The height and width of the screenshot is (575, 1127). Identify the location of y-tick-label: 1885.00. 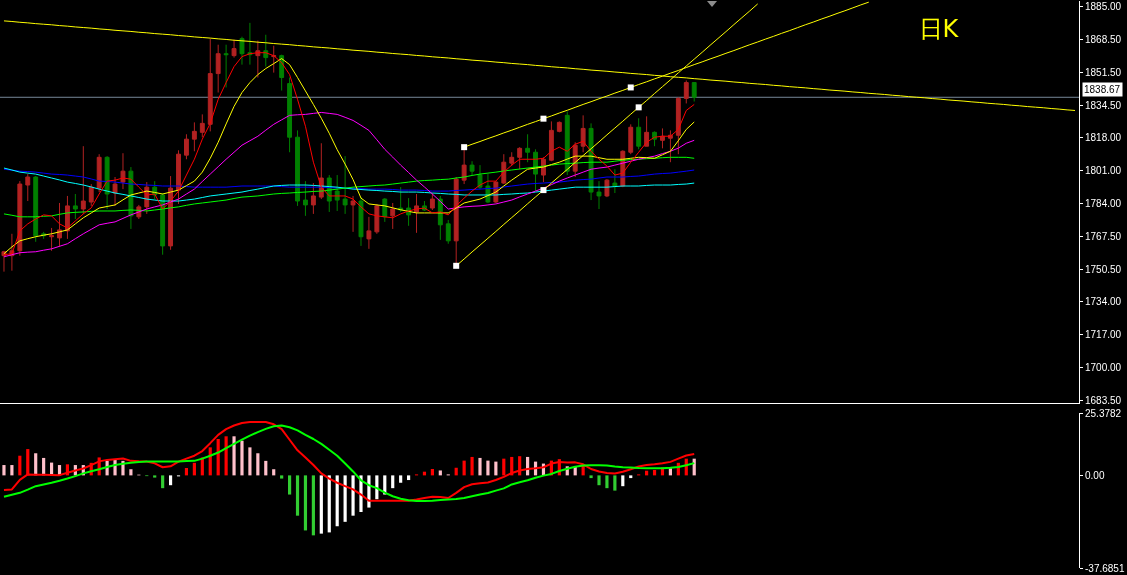
(1103, 7).